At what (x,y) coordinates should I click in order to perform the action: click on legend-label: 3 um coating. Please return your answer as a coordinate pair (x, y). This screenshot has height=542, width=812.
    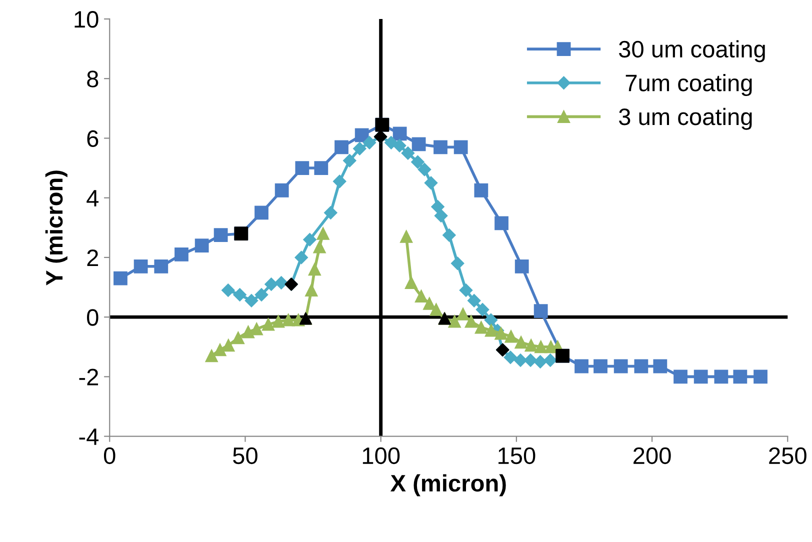
    Looking at the image, I should click on (685, 119).